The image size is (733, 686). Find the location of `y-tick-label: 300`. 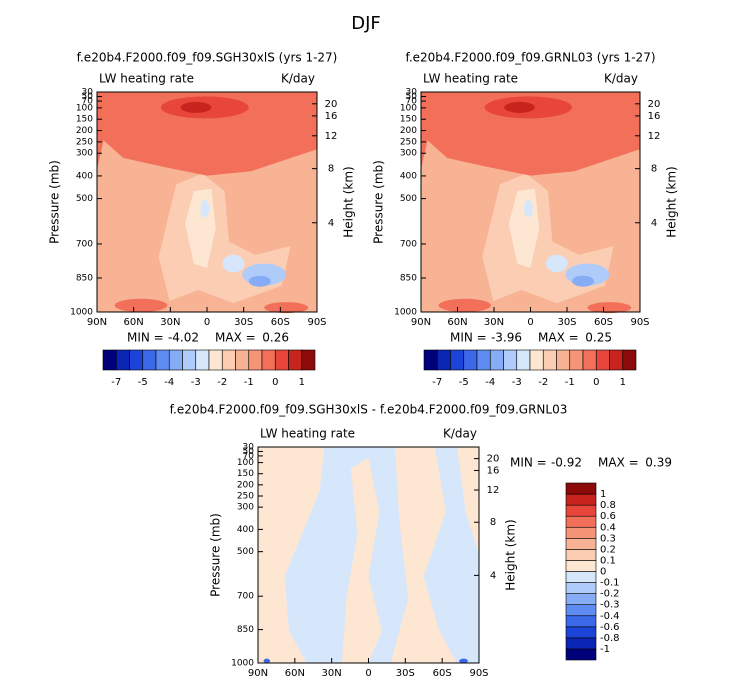

y-tick-label: 300 is located at coordinates (245, 508).